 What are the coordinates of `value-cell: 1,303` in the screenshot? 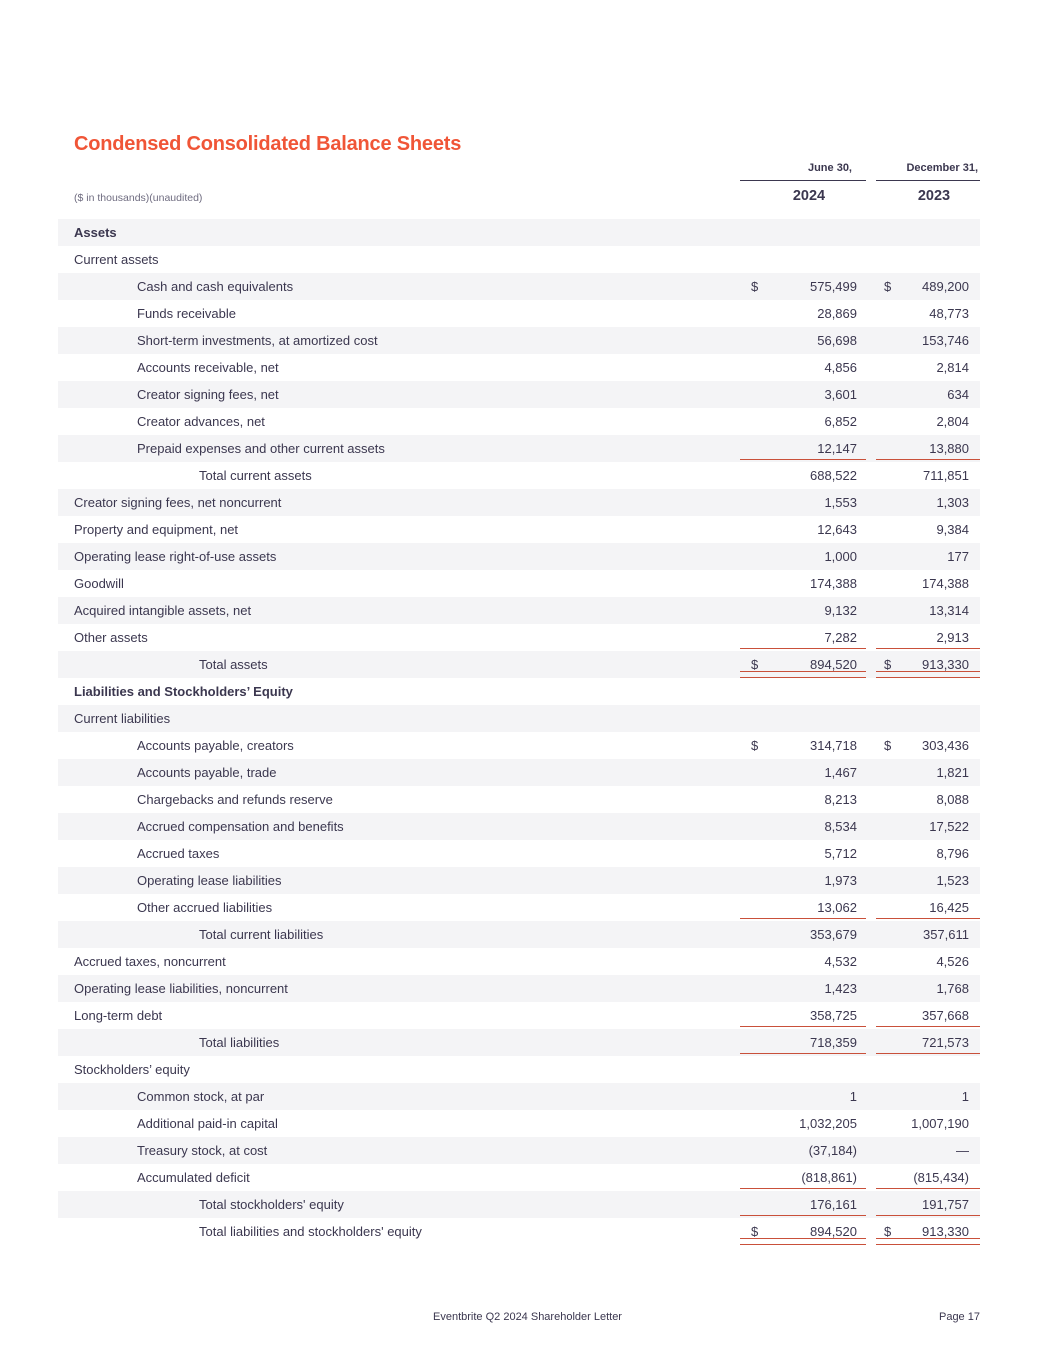 It's located at (928, 502).